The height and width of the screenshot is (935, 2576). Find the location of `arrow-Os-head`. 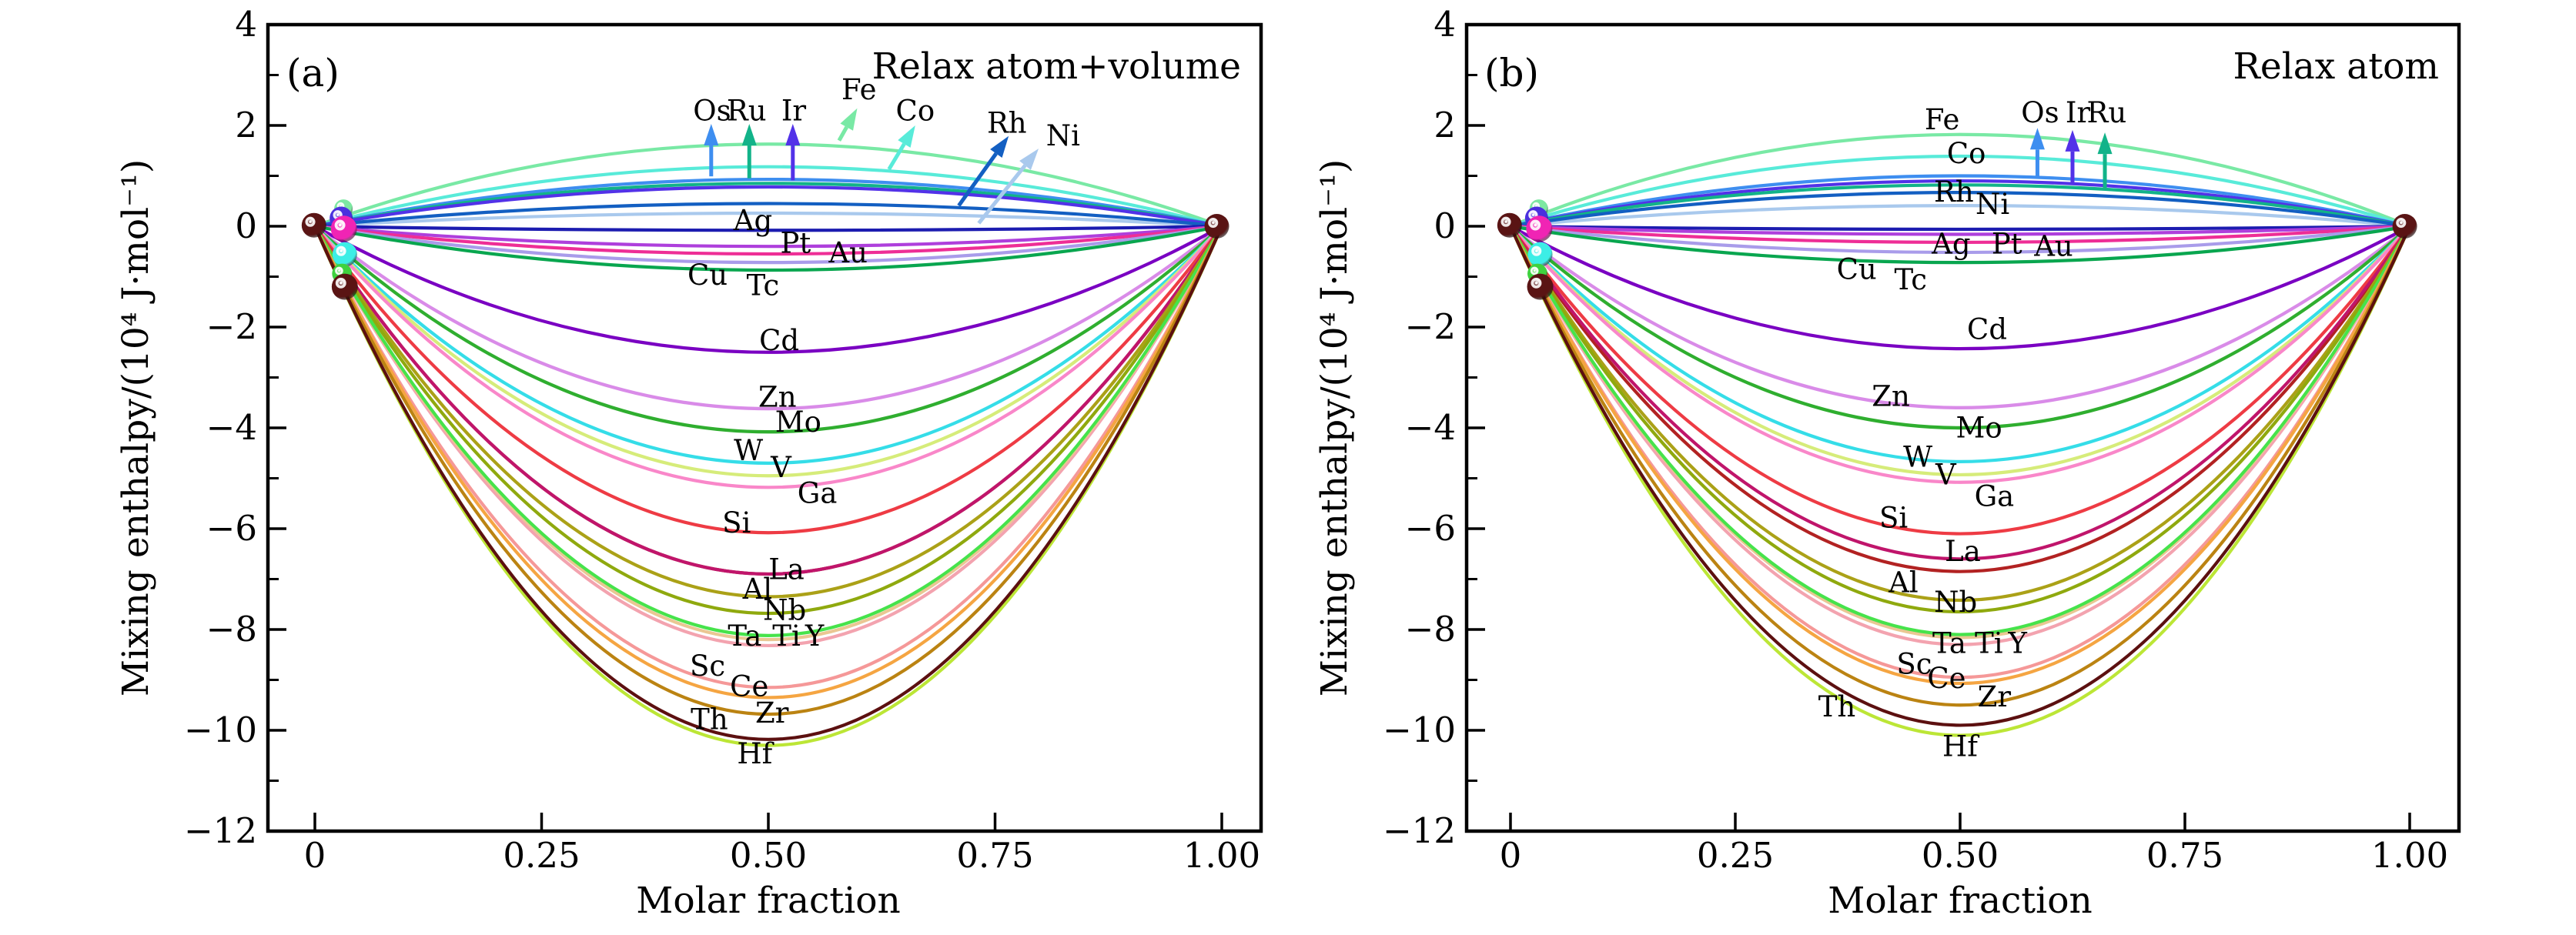

arrow-Os-head is located at coordinates (712, 135).